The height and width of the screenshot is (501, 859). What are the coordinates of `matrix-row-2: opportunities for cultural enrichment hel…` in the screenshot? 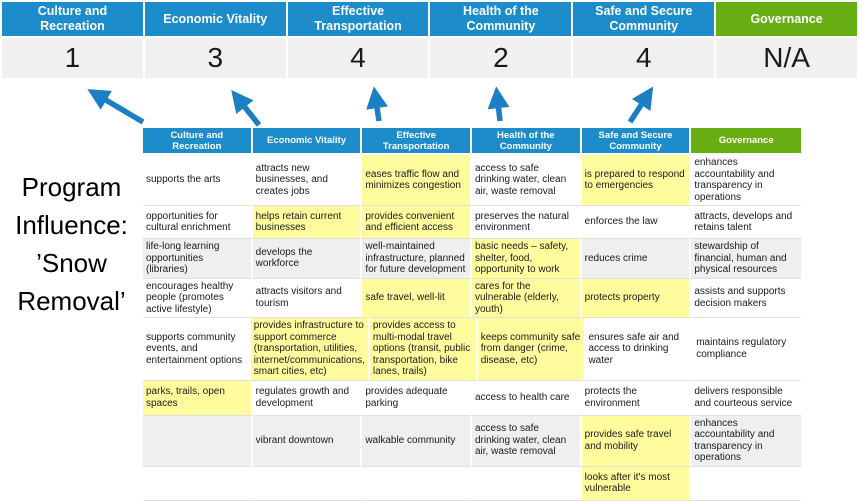 It's located at (472, 222).